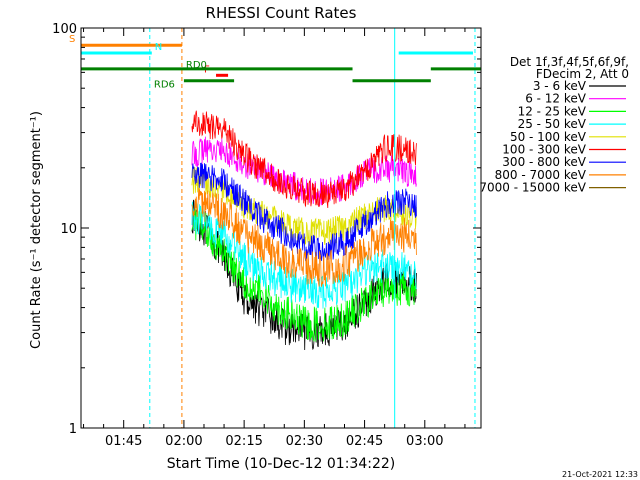 The image size is (640, 480). What do you see at coordinates (544, 150) in the screenshot?
I see `legend-label-6: 100 - 300 keV` at bounding box center [544, 150].